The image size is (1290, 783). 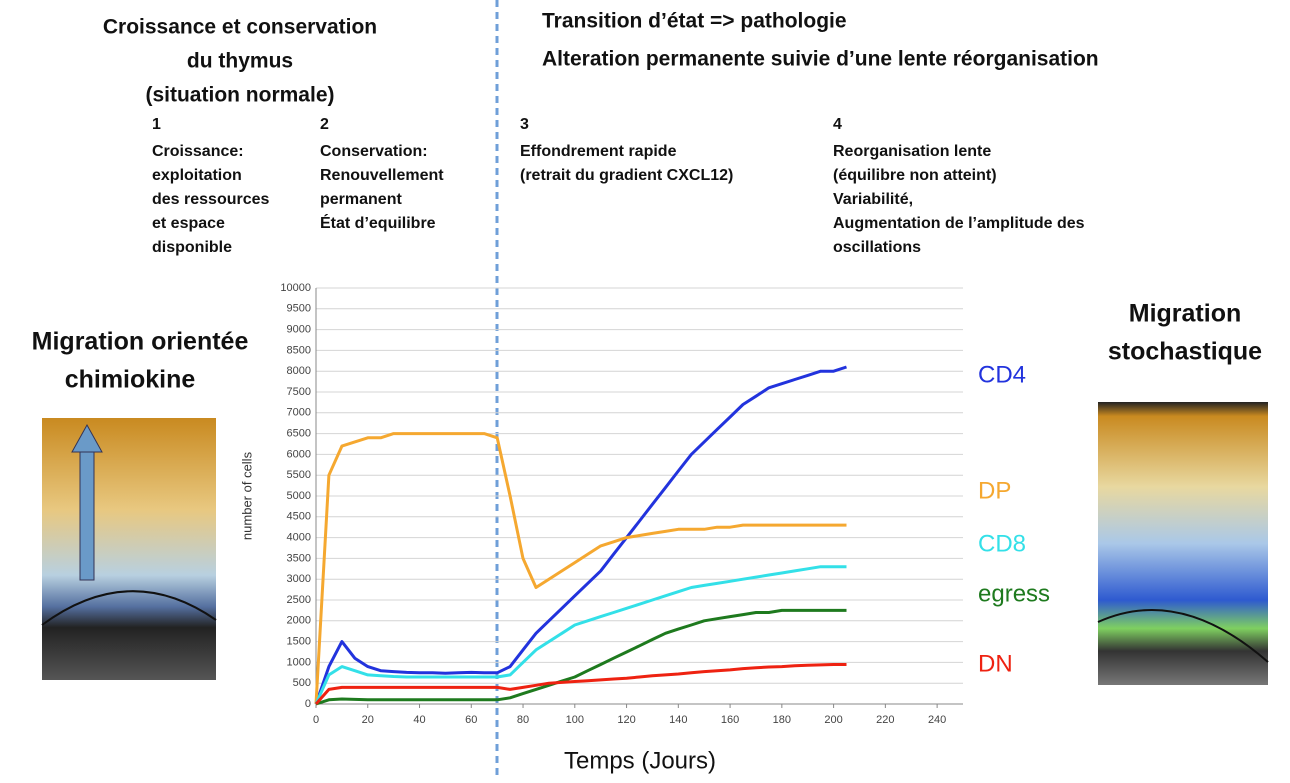 I want to click on phase-text: Croissance:, so click(x=198, y=151).